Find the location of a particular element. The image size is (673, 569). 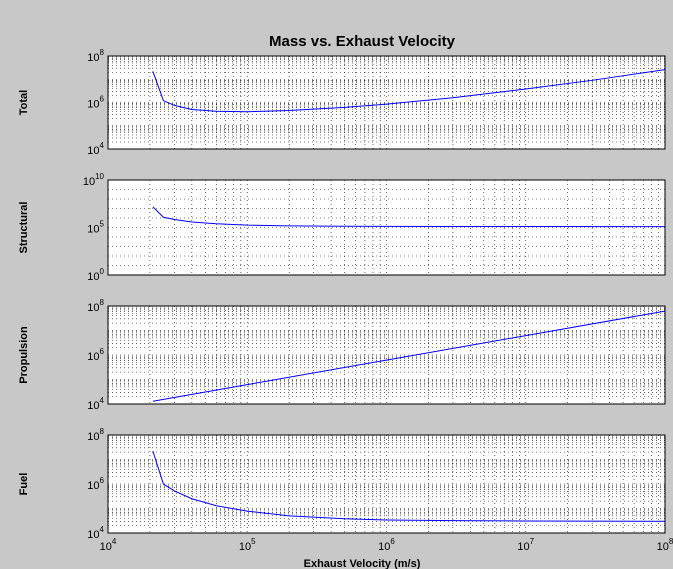

y-tick-label: 10¹⁰ is located at coordinates (94, 180).